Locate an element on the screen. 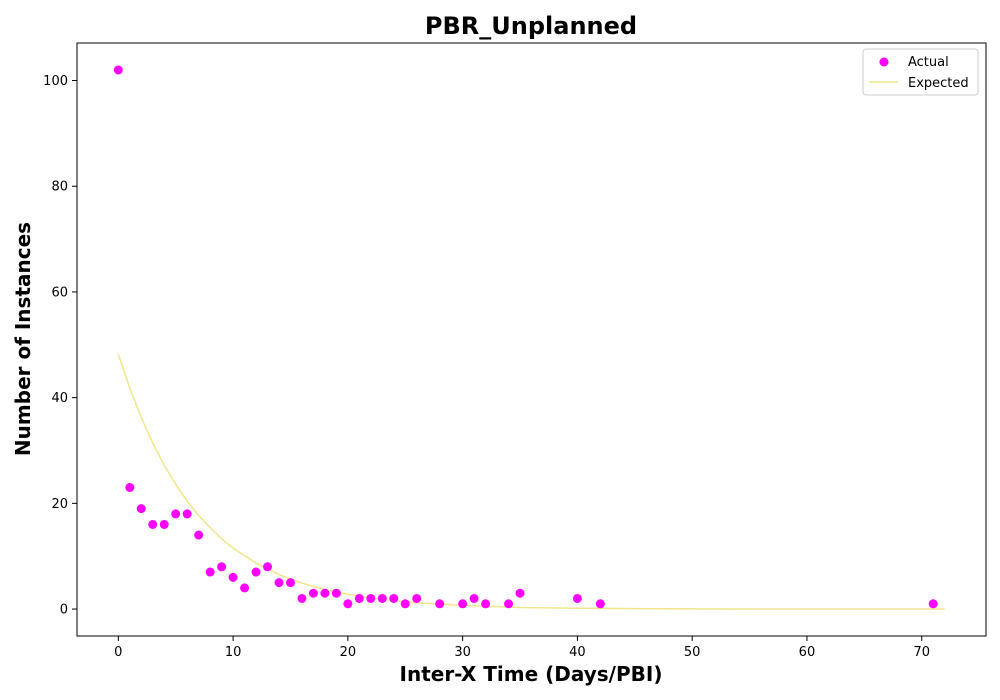  x-tick-label: 60 is located at coordinates (807, 652).